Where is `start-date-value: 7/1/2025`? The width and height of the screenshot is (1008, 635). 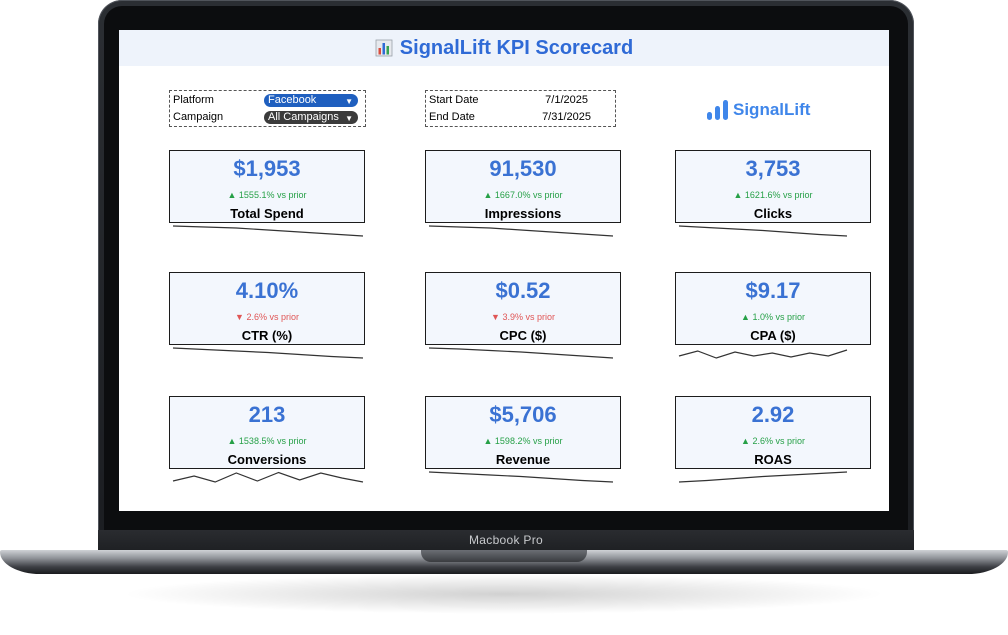 start-date-value: 7/1/2025 is located at coordinates (566, 100).